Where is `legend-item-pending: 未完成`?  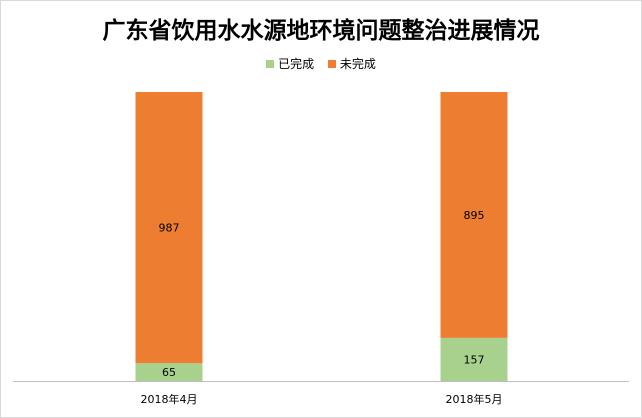 legend-item-pending: 未完成 is located at coordinates (351, 63).